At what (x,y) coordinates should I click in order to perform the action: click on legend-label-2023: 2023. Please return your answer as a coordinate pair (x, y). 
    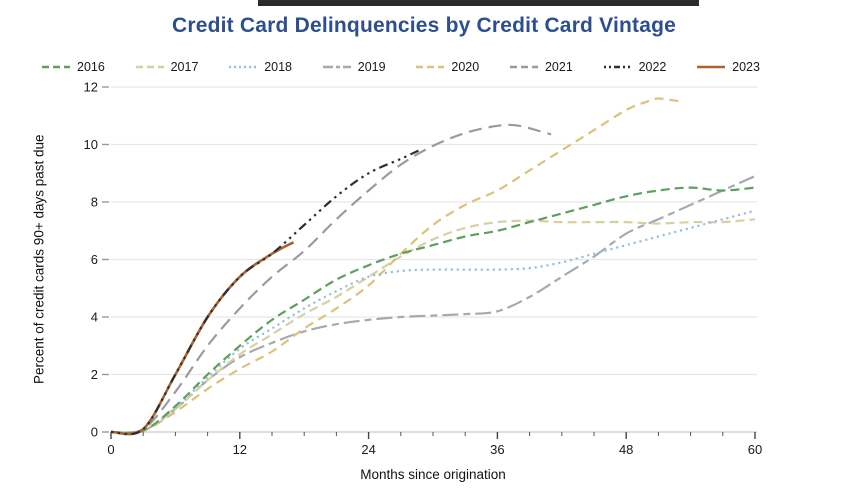
    Looking at the image, I should click on (746, 67).